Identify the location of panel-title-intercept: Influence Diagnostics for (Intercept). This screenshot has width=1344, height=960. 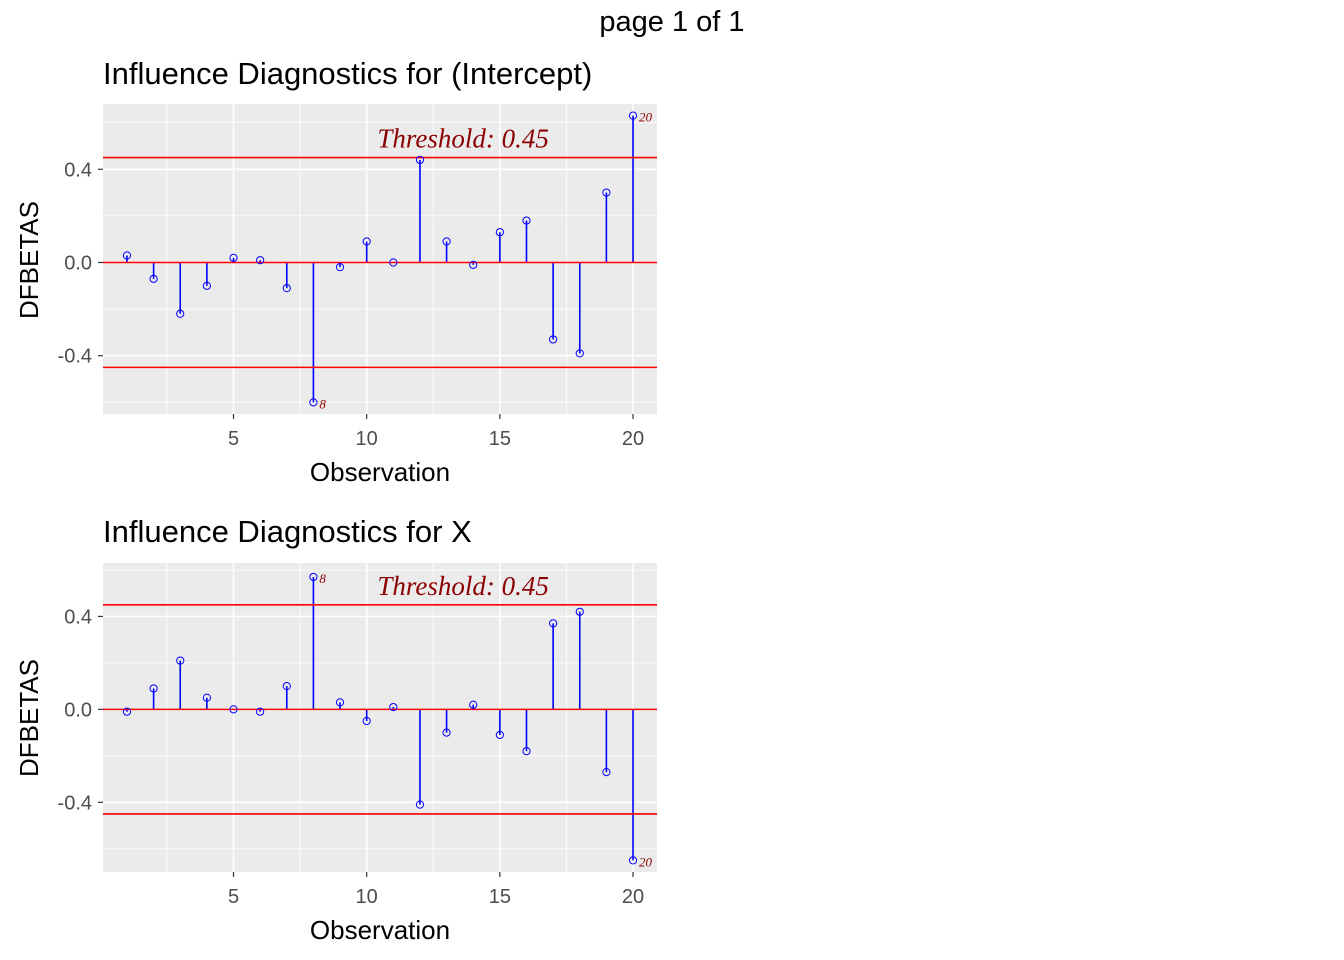
(347, 73).